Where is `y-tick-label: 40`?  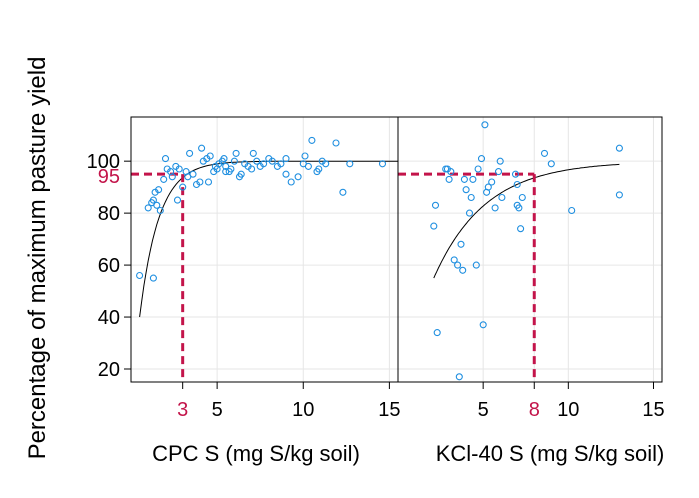 y-tick-label: 40 is located at coordinates (109, 318).